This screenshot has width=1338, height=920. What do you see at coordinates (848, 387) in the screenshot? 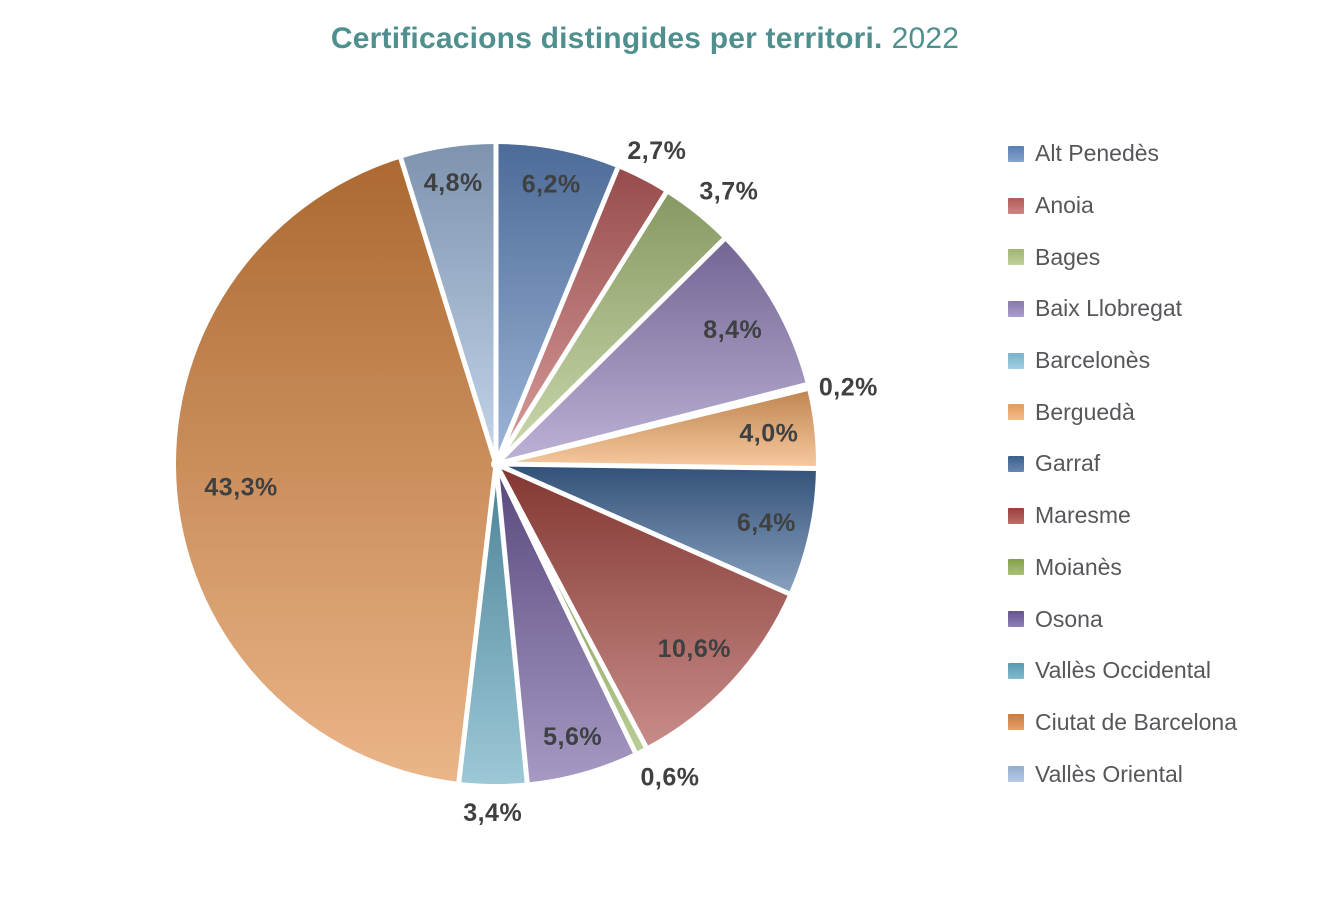
I see `pie-label-barcelones: 0,2%` at bounding box center [848, 387].